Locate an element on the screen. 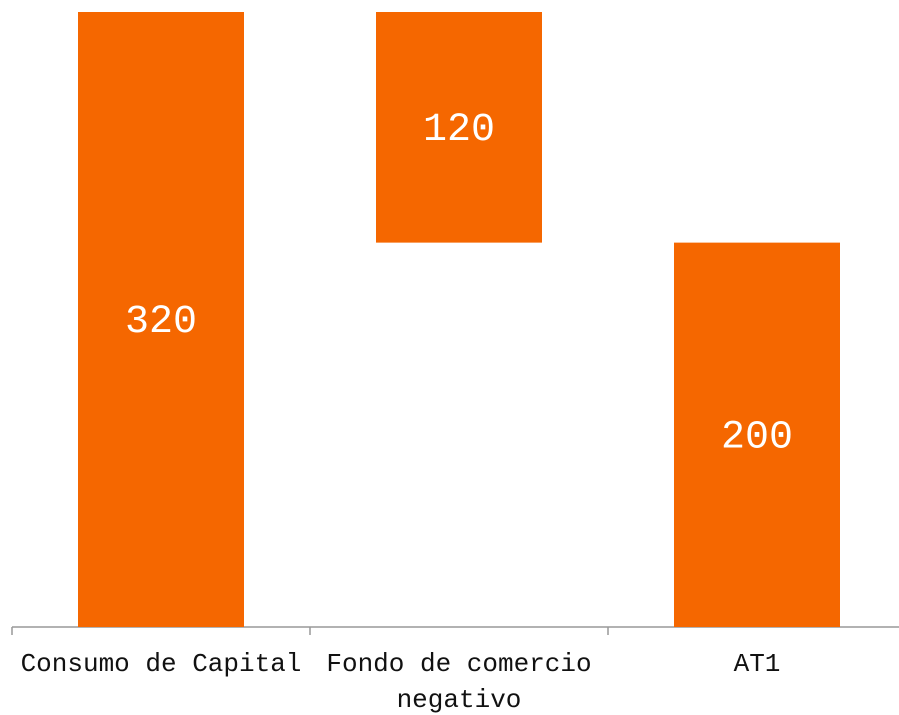 The width and height of the screenshot is (899, 715). x-tick-label: Fondo de comercio negativo is located at coordinates (459, 682).